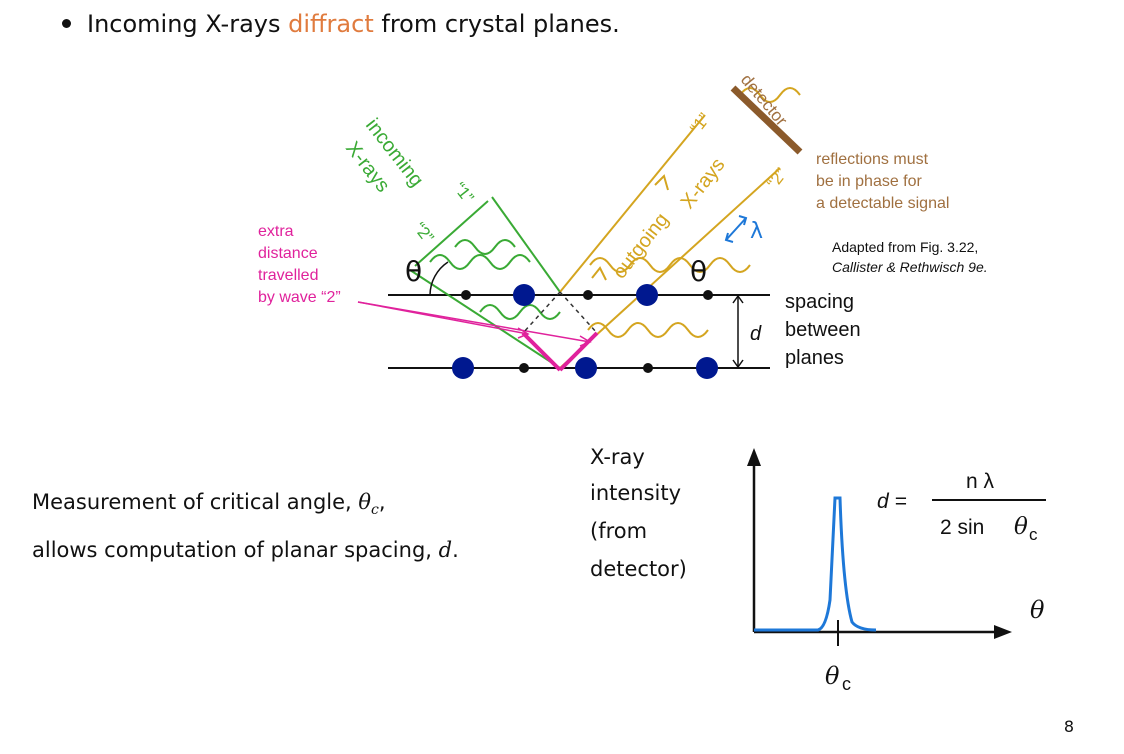  What do you see at coordinates (777, 178) in the screenshot?
I see `ray2-out-label: “2”` at bounding box center [777, 178].